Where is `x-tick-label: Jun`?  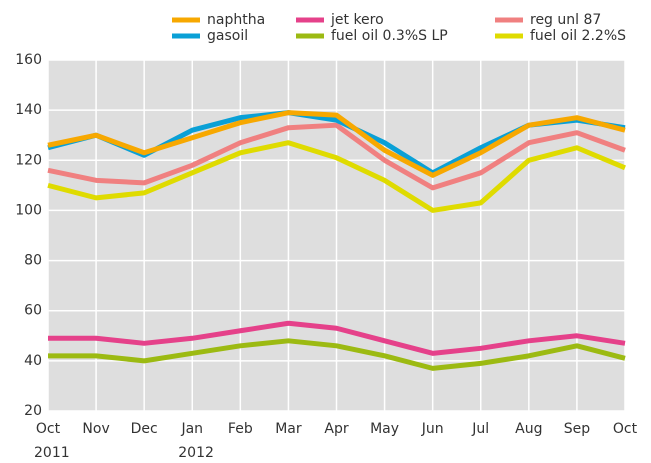
x-tick-label: Jun is located at coordinates (432, 429).